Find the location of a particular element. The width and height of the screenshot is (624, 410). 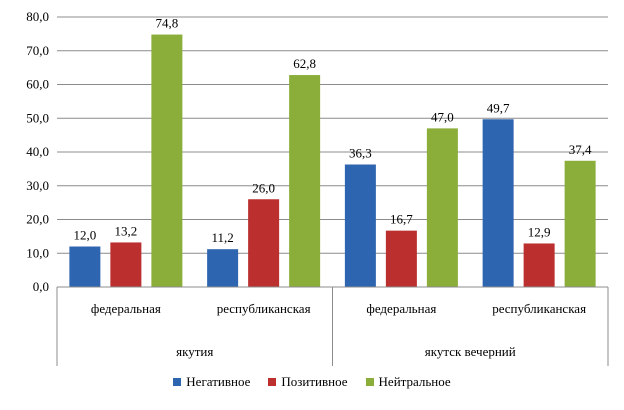

y-tick-label: 30,0 is located at coordinates (37, 185).